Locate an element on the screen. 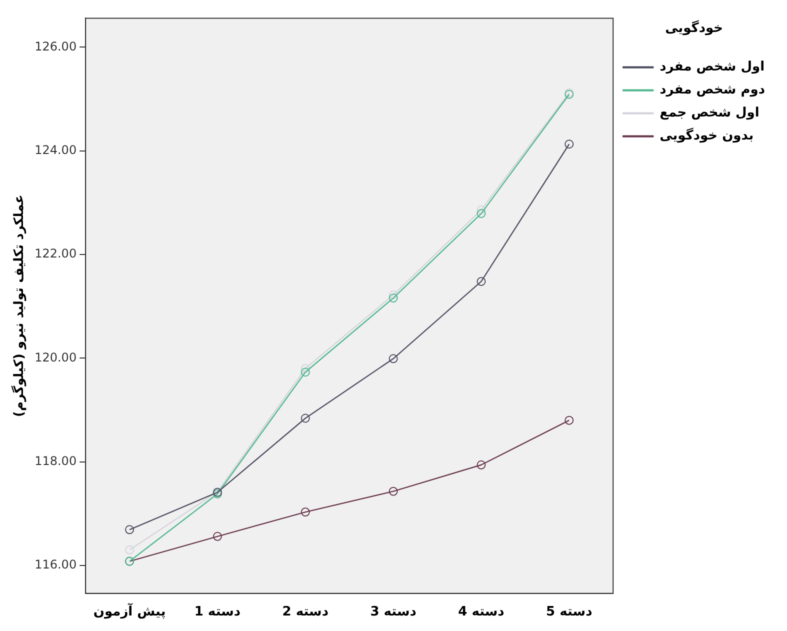 This screenshot has height=631, width=787. legend-label: بدون خودگویی is located at coordinates (707, 136).